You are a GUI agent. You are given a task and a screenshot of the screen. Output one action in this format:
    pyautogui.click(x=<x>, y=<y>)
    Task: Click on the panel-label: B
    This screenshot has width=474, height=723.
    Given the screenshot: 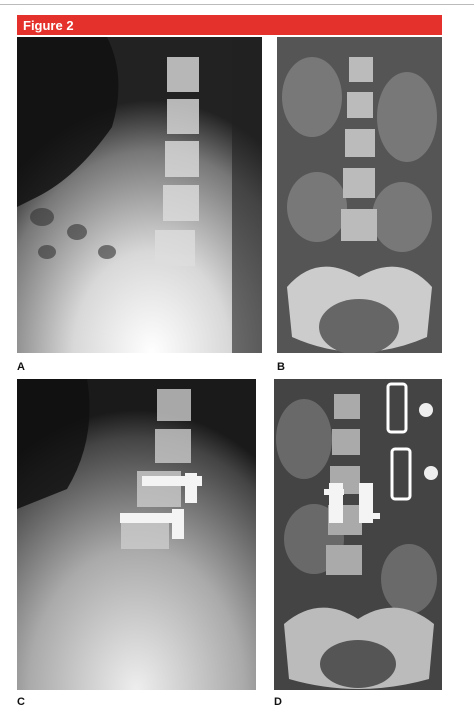 What is the action you would take?
    pyautogui.click(x=281, y=367)
    